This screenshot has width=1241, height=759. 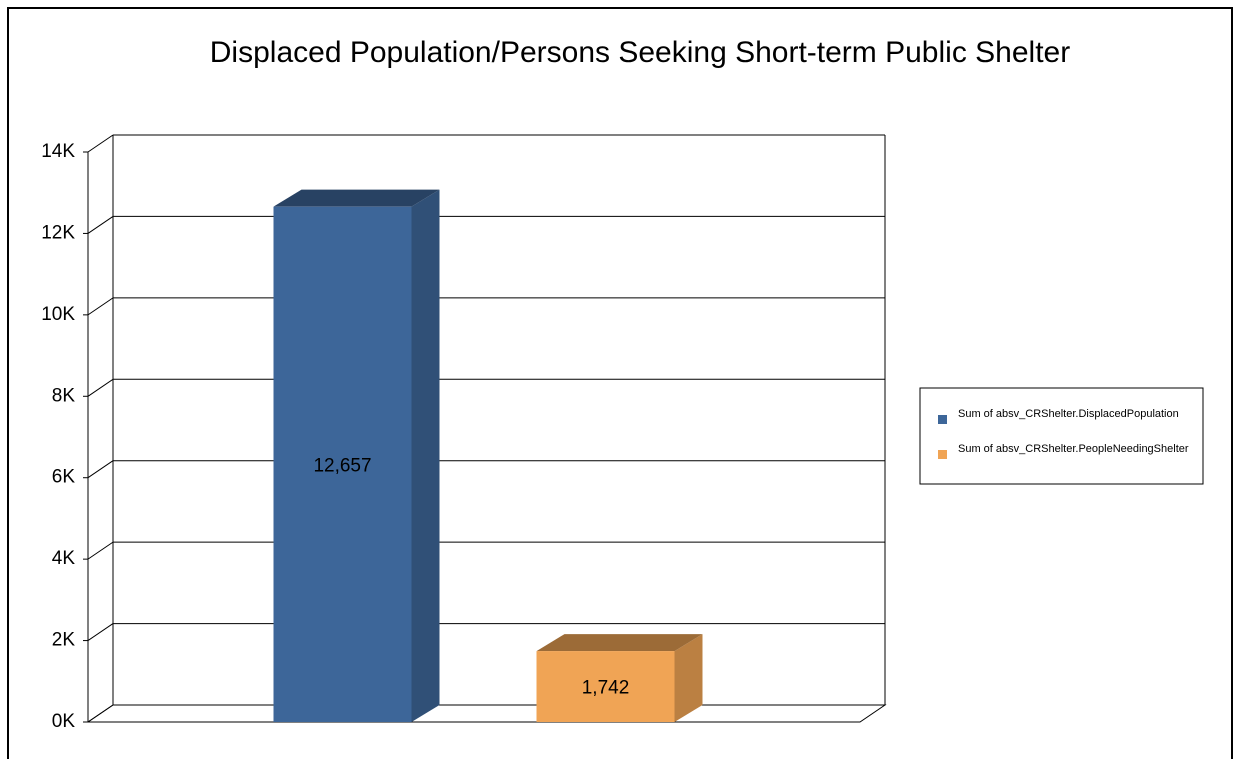 I want to click on data-label: 1,742, so click(x=606, y=688).